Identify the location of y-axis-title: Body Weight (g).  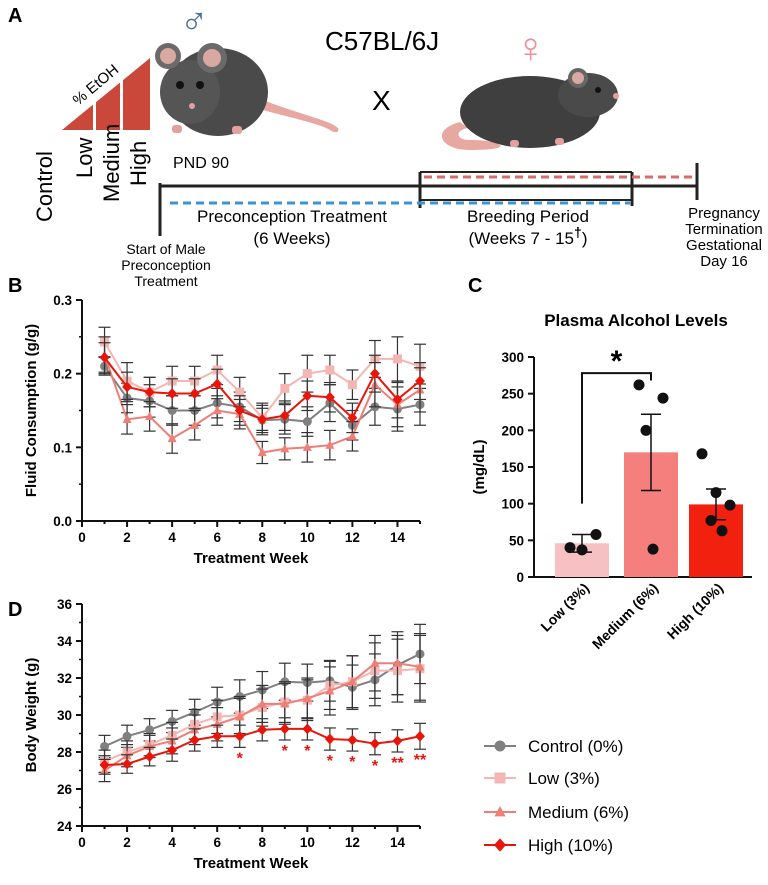
(31, 715).